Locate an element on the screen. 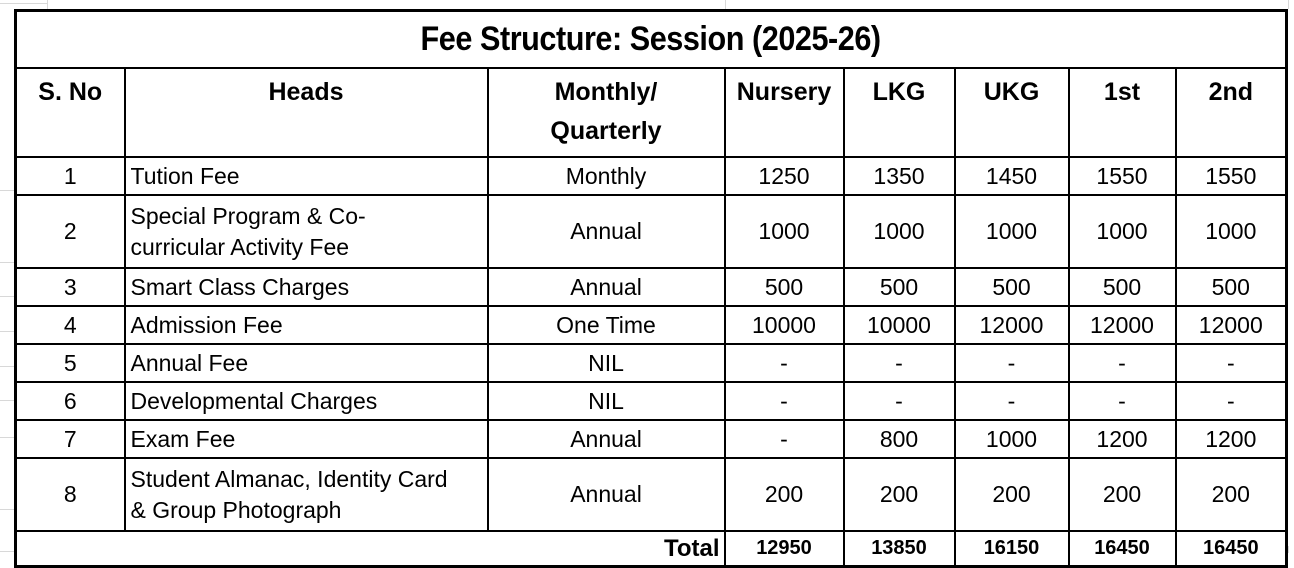 This screenshot has height=568, width=1294. table-row: 6 Developmental Charges NIL - - - - - is located at coordinates (651, 401).